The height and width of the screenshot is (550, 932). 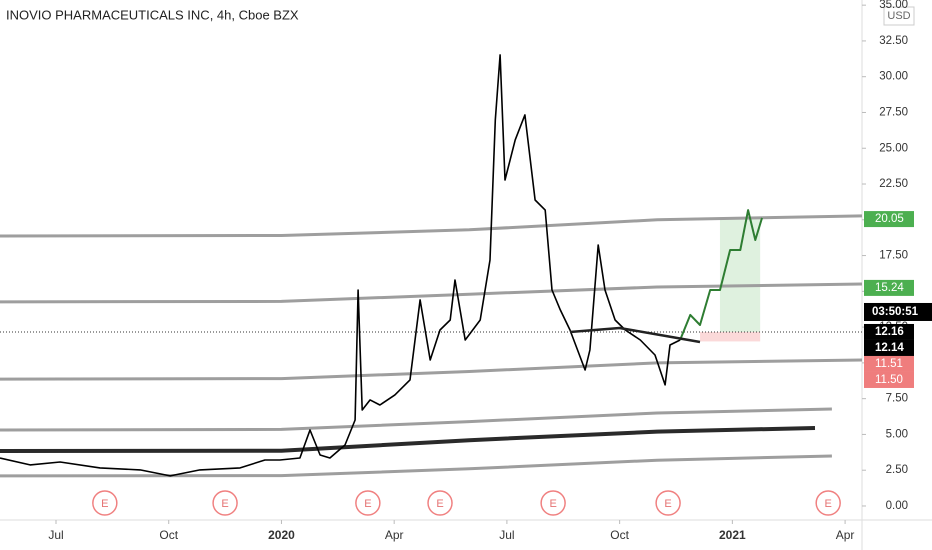 I want to click on countdown-box, so click(x=898, y=311).